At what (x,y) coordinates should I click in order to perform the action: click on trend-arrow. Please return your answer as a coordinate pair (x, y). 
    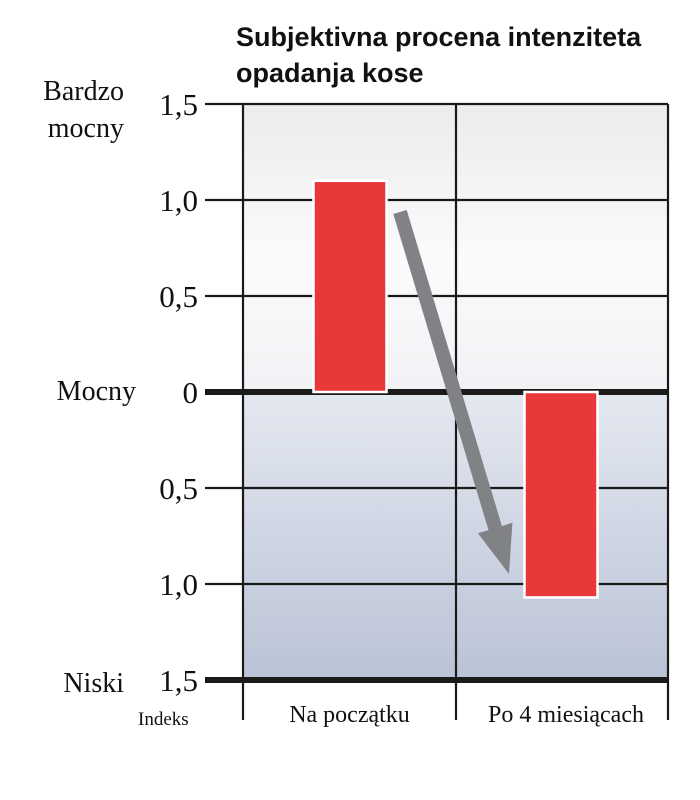
    Looking at the image, I should click on (453, 392).